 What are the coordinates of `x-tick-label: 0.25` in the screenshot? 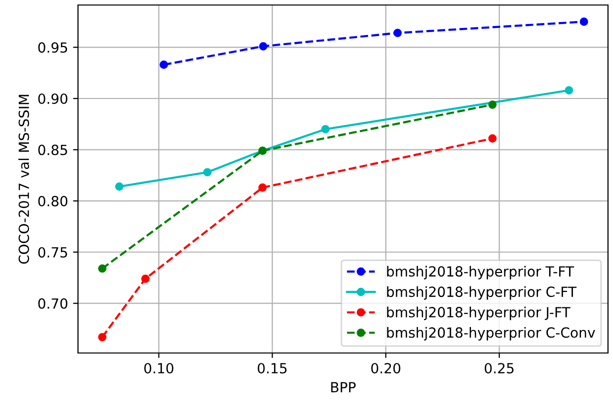 It's located at (499, 368).